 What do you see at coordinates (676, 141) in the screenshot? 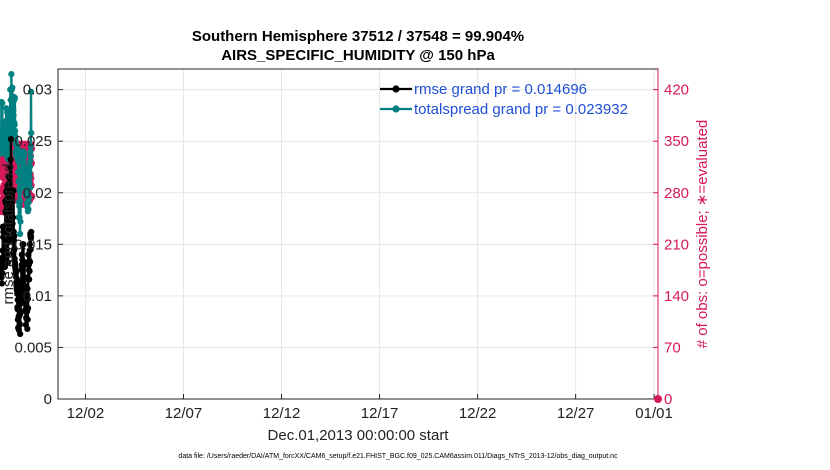
I see `y2-tick-label: 350` at bounding box center [676, 141].